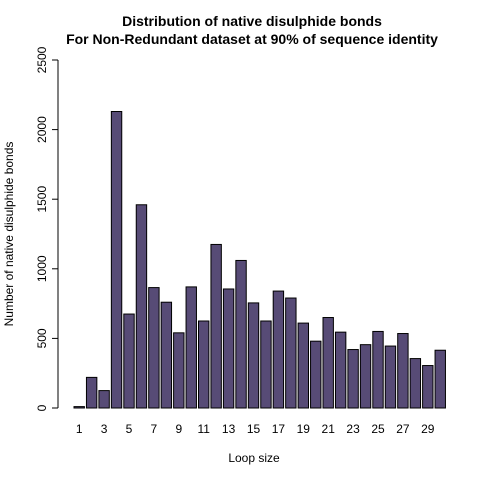  What do you see at coordinates (304, 429) in the screenshot?
I see `x-tick-label: 19` at bounding box center [304, 429].